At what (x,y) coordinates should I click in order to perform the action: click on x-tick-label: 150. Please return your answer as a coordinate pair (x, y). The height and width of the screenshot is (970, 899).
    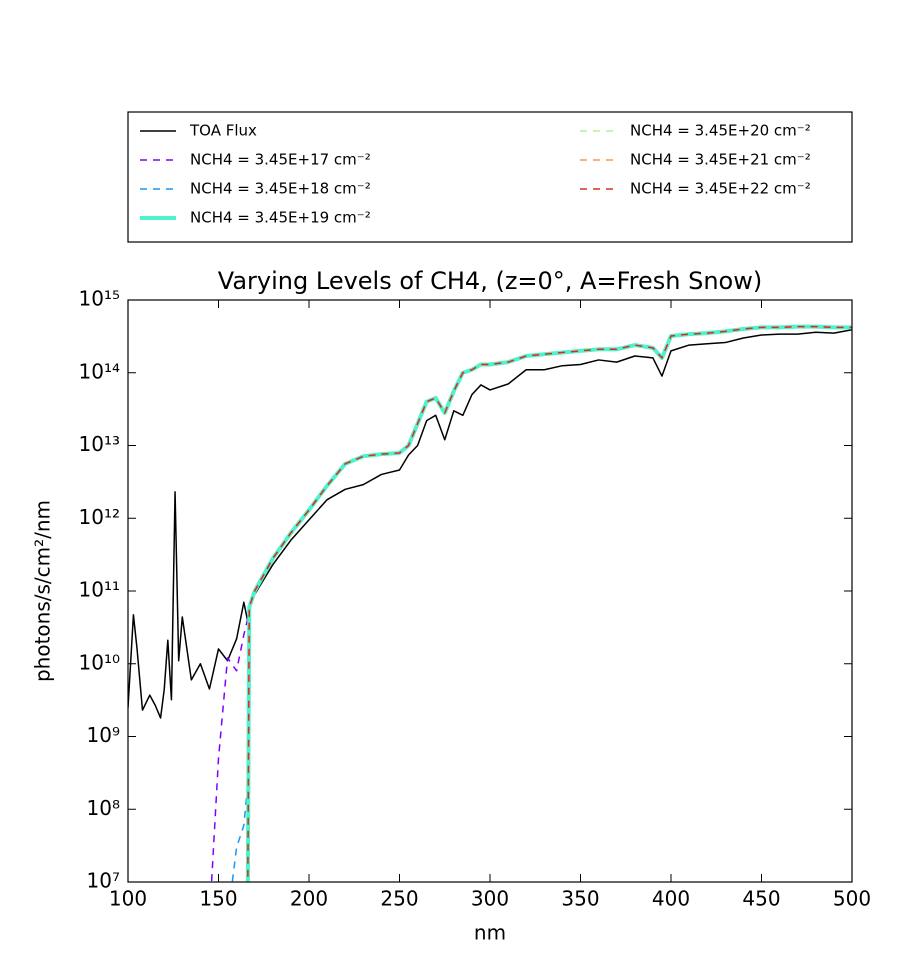
    Looking at the image, I should click on (218, 899).